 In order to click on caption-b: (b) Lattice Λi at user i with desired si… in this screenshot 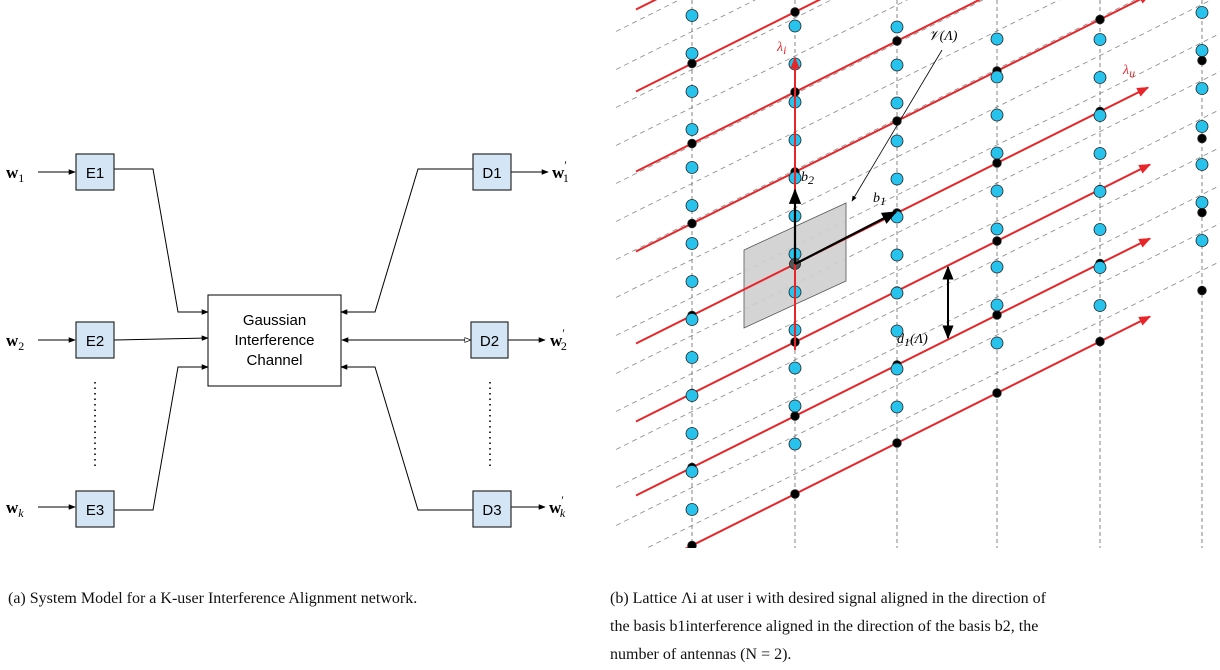, I will do `click(912, 627)`.